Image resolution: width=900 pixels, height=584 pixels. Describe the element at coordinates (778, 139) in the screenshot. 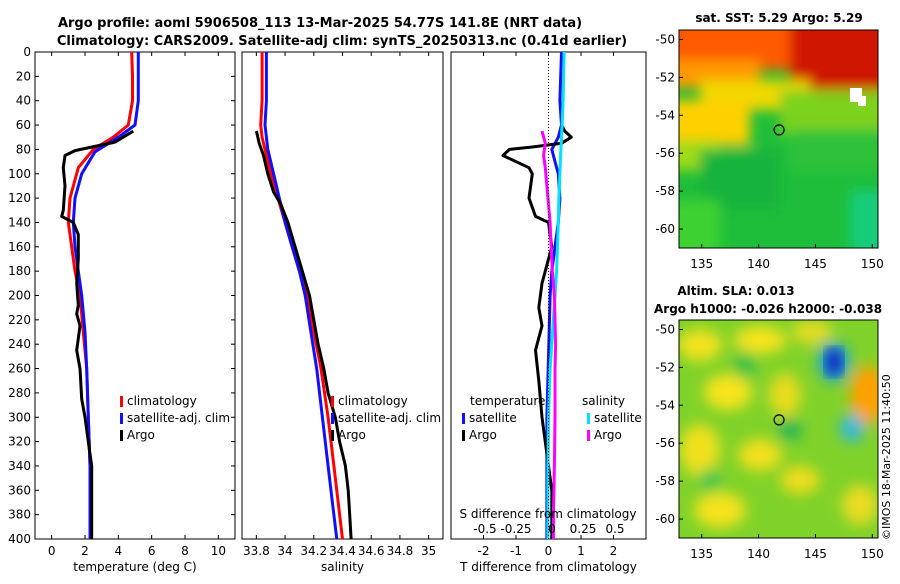

I see `sst-map-frame` at that location.